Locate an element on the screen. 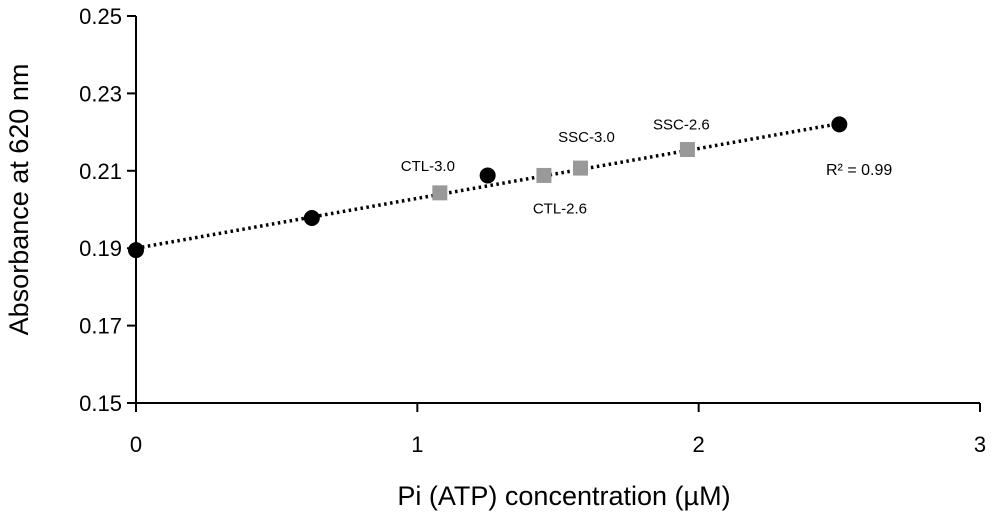  y-axis-title: Absorbance at 620 nm is located at coordinates (19, 200).